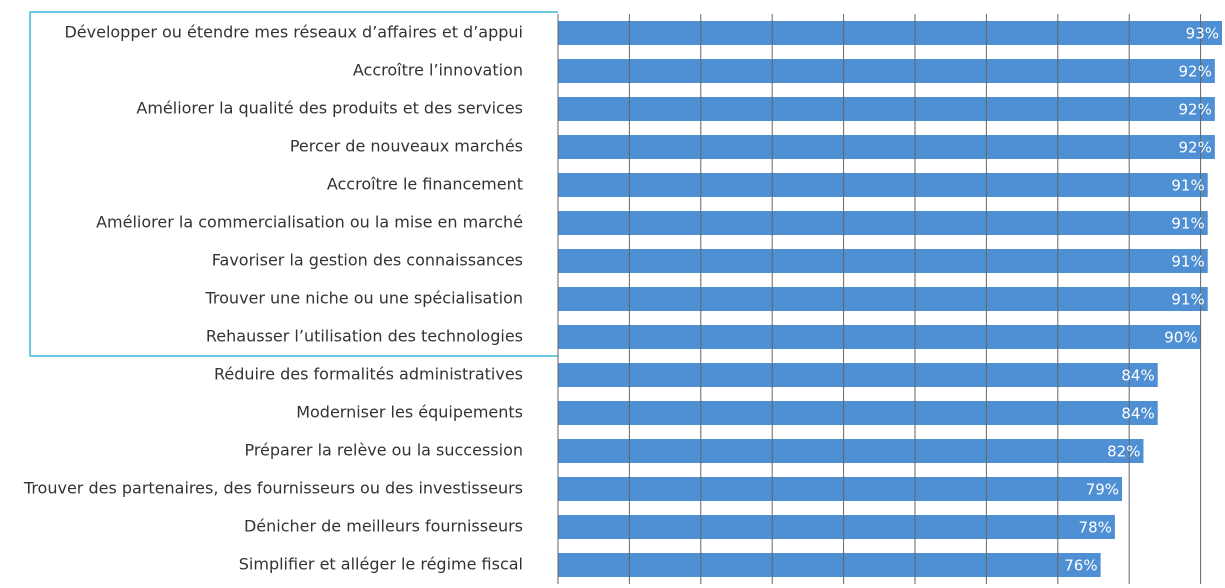 The width and height of the screenshot is (1225, 588). I want to click on value-label: 93%, so click(1202, 34).